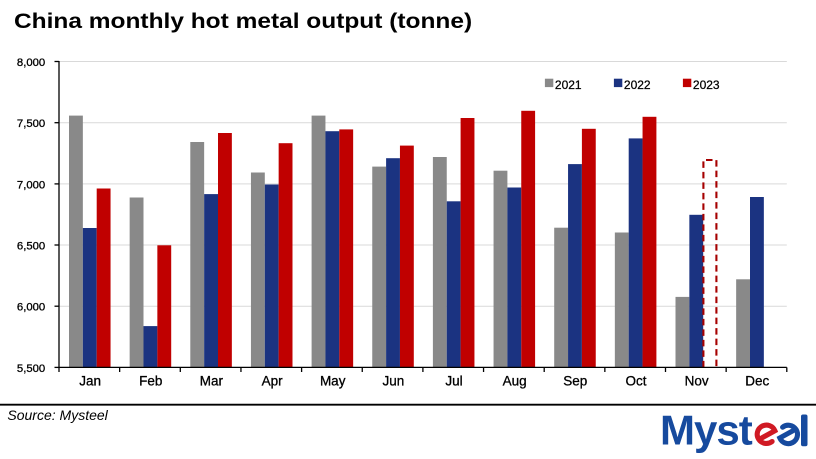 Image resolution: width=816 pixels, height=459 pixels. Describe the element at coordinates (90, 381) in the screenshot. I see `svg-text: Jan` at that location.